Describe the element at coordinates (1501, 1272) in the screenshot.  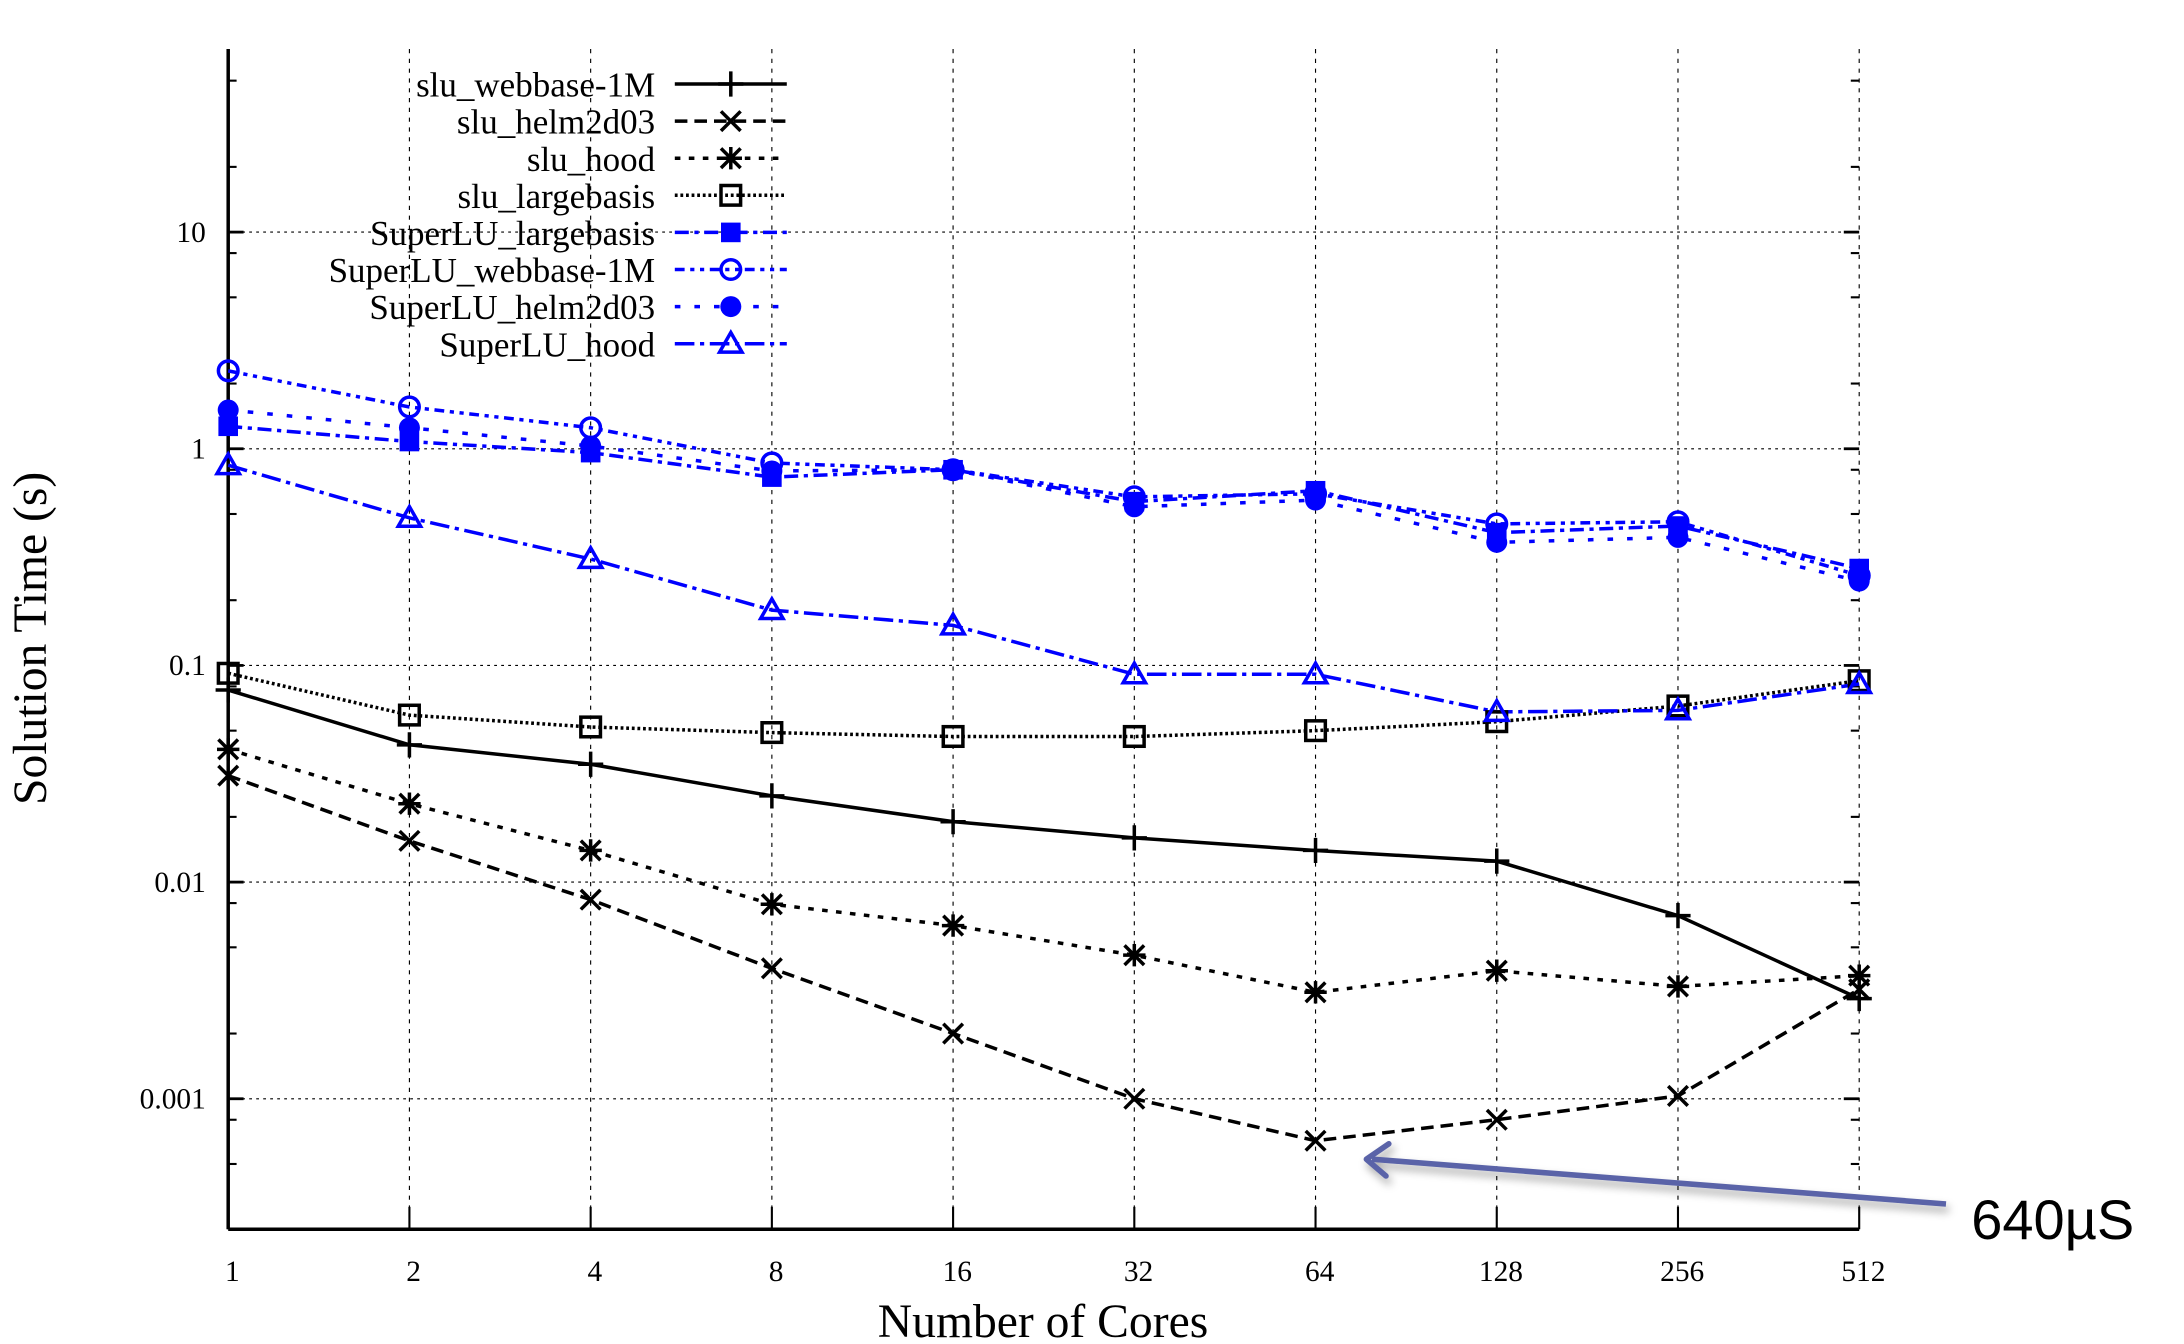
I see `x-tick-label: 128` at that location.